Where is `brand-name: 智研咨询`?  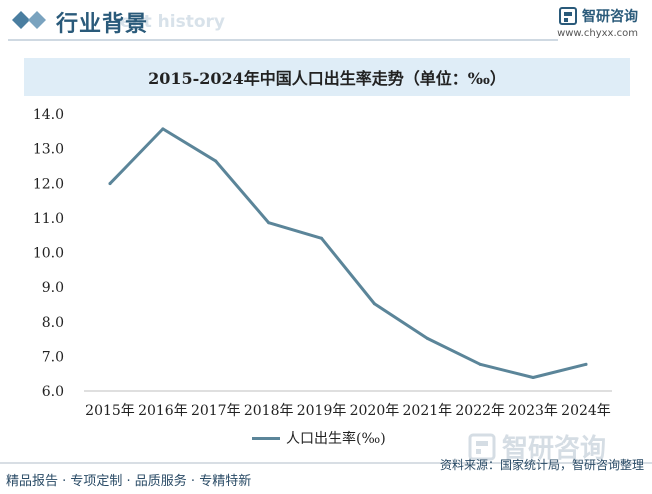
brand-name: 智研咨询 is located at coordinates (610, 17).